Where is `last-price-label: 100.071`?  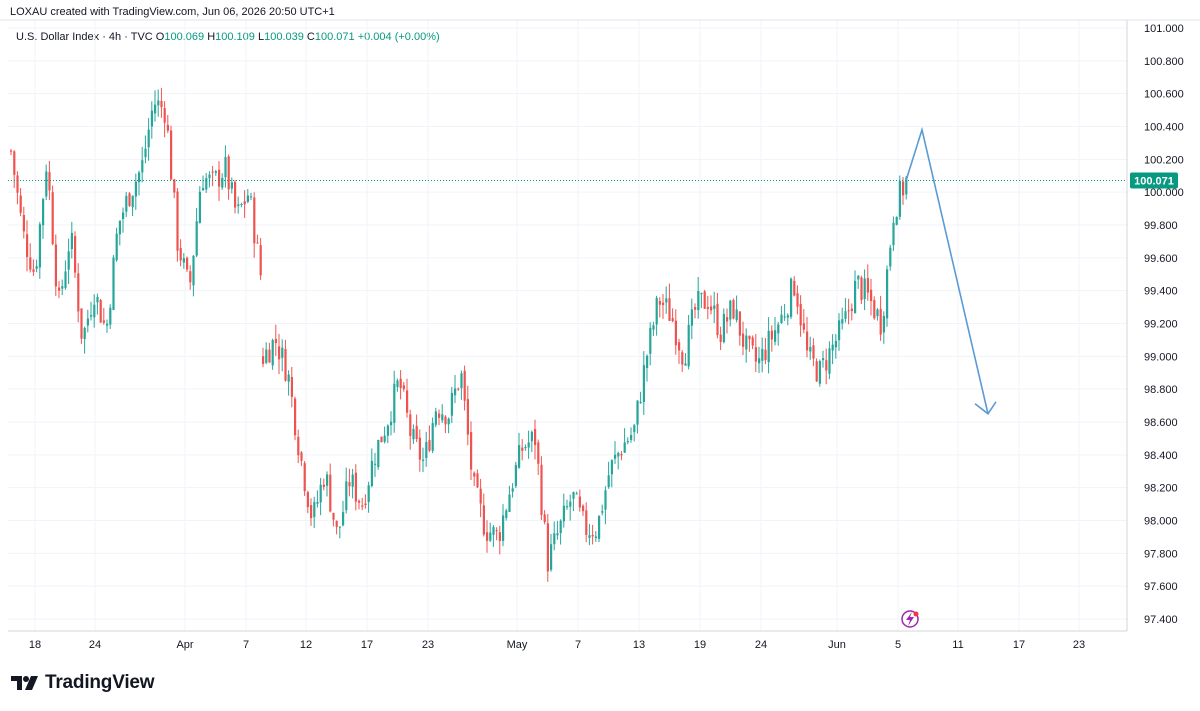
last-price-label: 100.071 is located at coordinates (1154, 182).